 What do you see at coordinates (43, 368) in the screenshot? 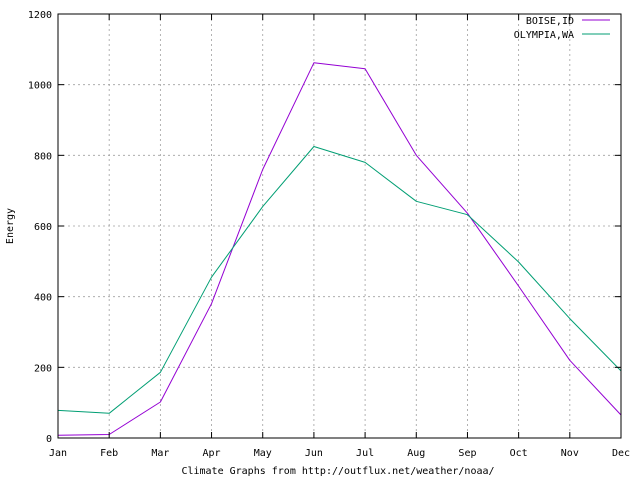
I see `y-tick-label: 200` at bounding box center [43, 368].